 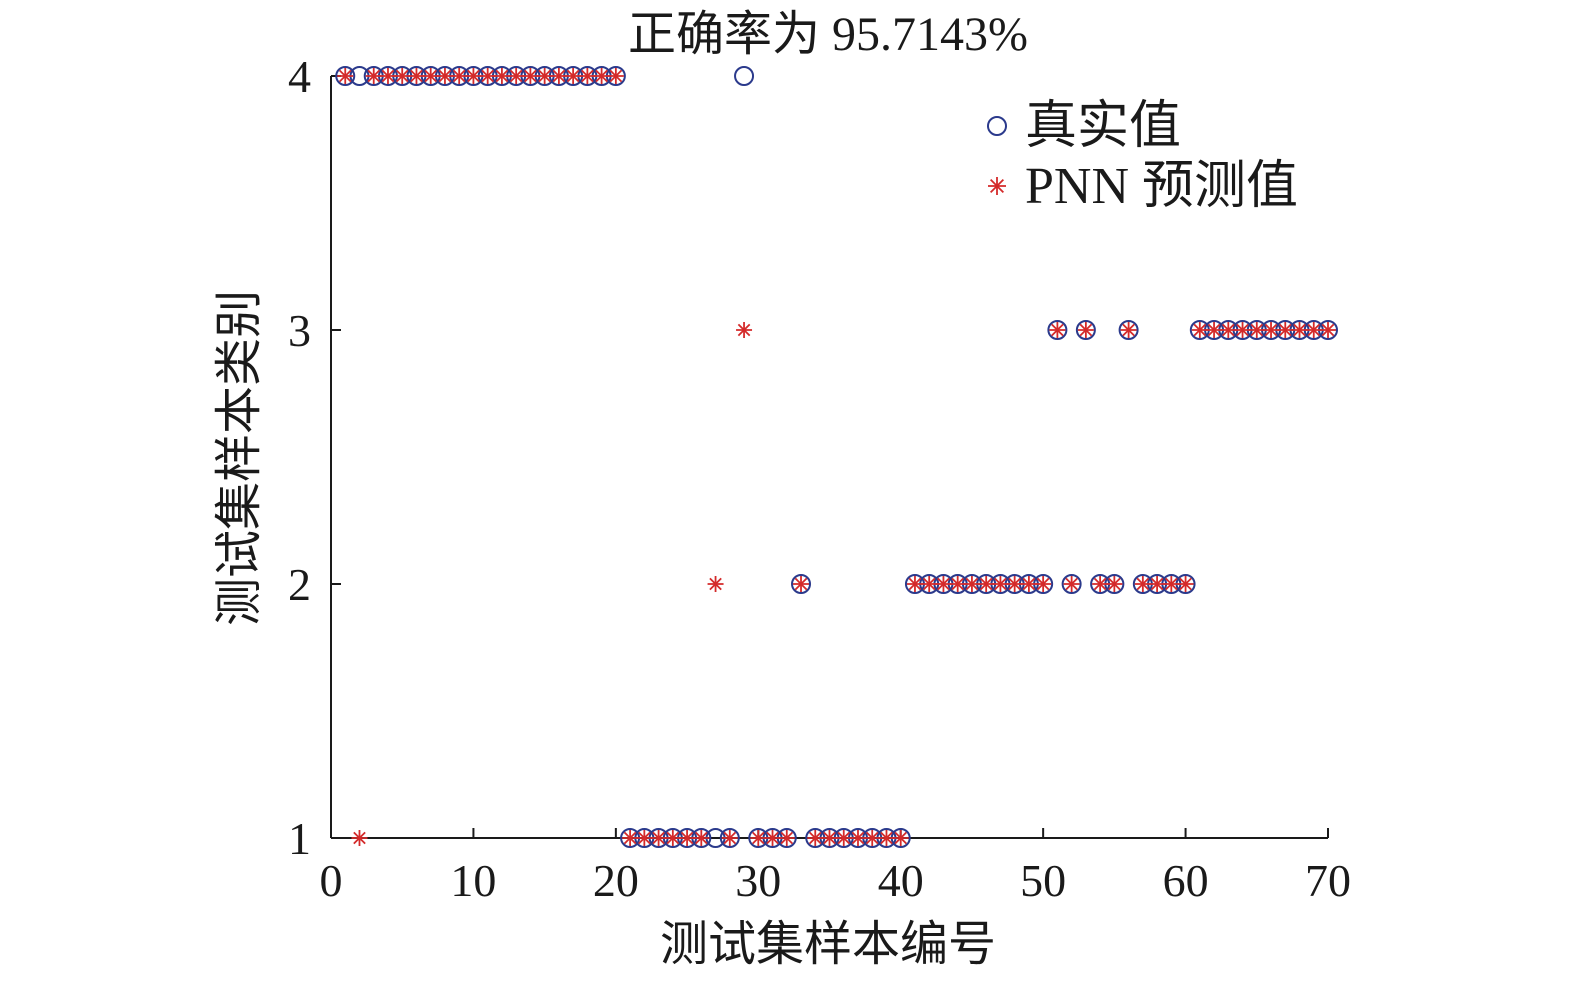 I want to click on legend-marker-circle, so click(x=997, y=126).